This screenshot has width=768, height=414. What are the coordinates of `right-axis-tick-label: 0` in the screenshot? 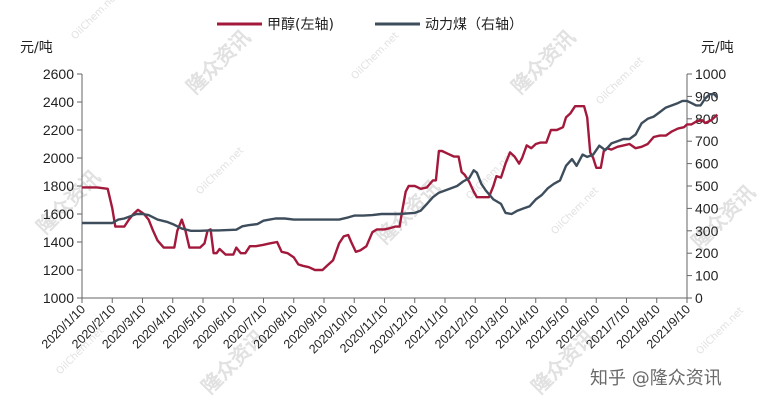 It's located at (699, 298).